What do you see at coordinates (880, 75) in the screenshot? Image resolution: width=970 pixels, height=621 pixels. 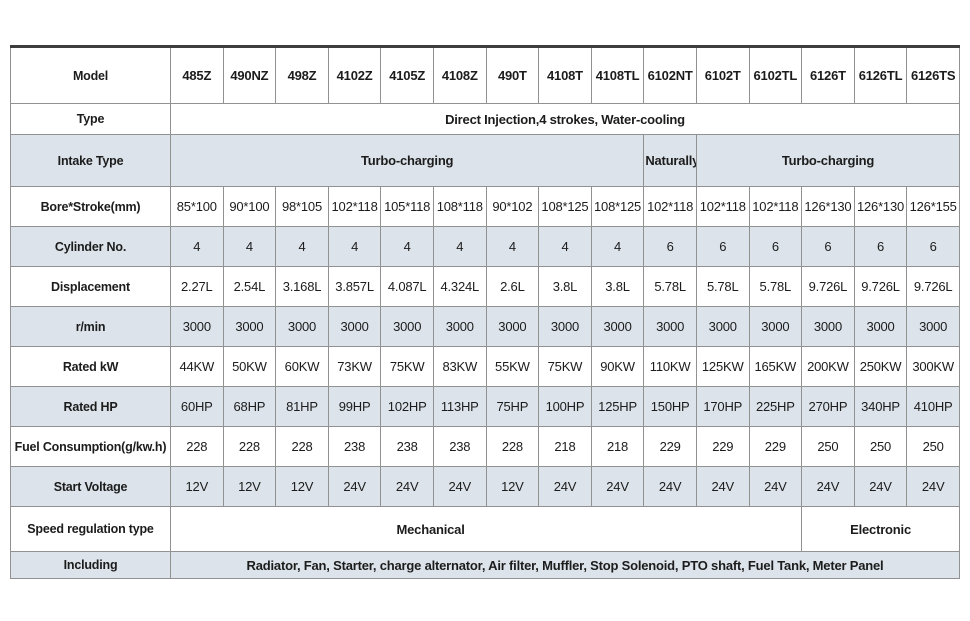 I see `cell-model-13: 6126TL` at bounding box center [880, 75].